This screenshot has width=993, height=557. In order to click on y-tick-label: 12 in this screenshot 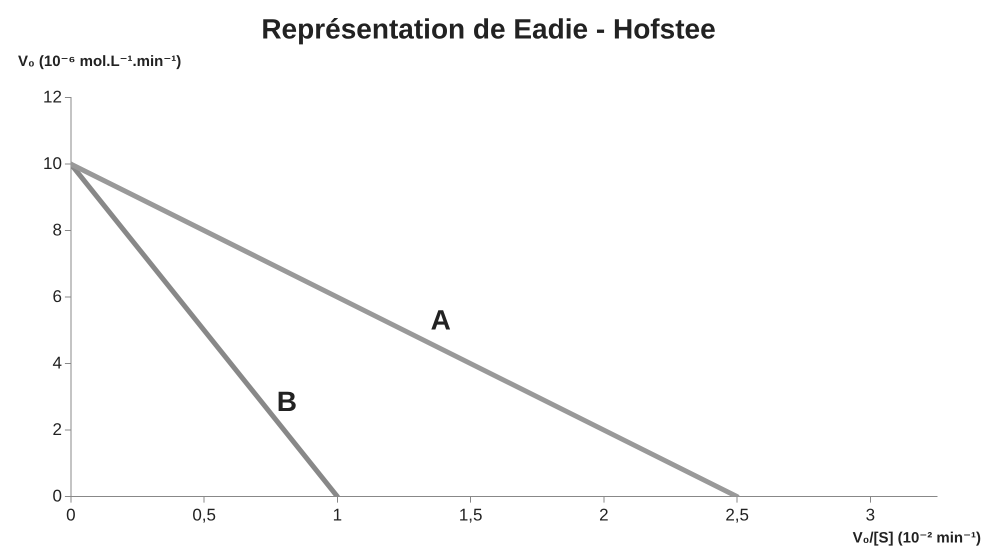, I will do `click(52, 96)`.